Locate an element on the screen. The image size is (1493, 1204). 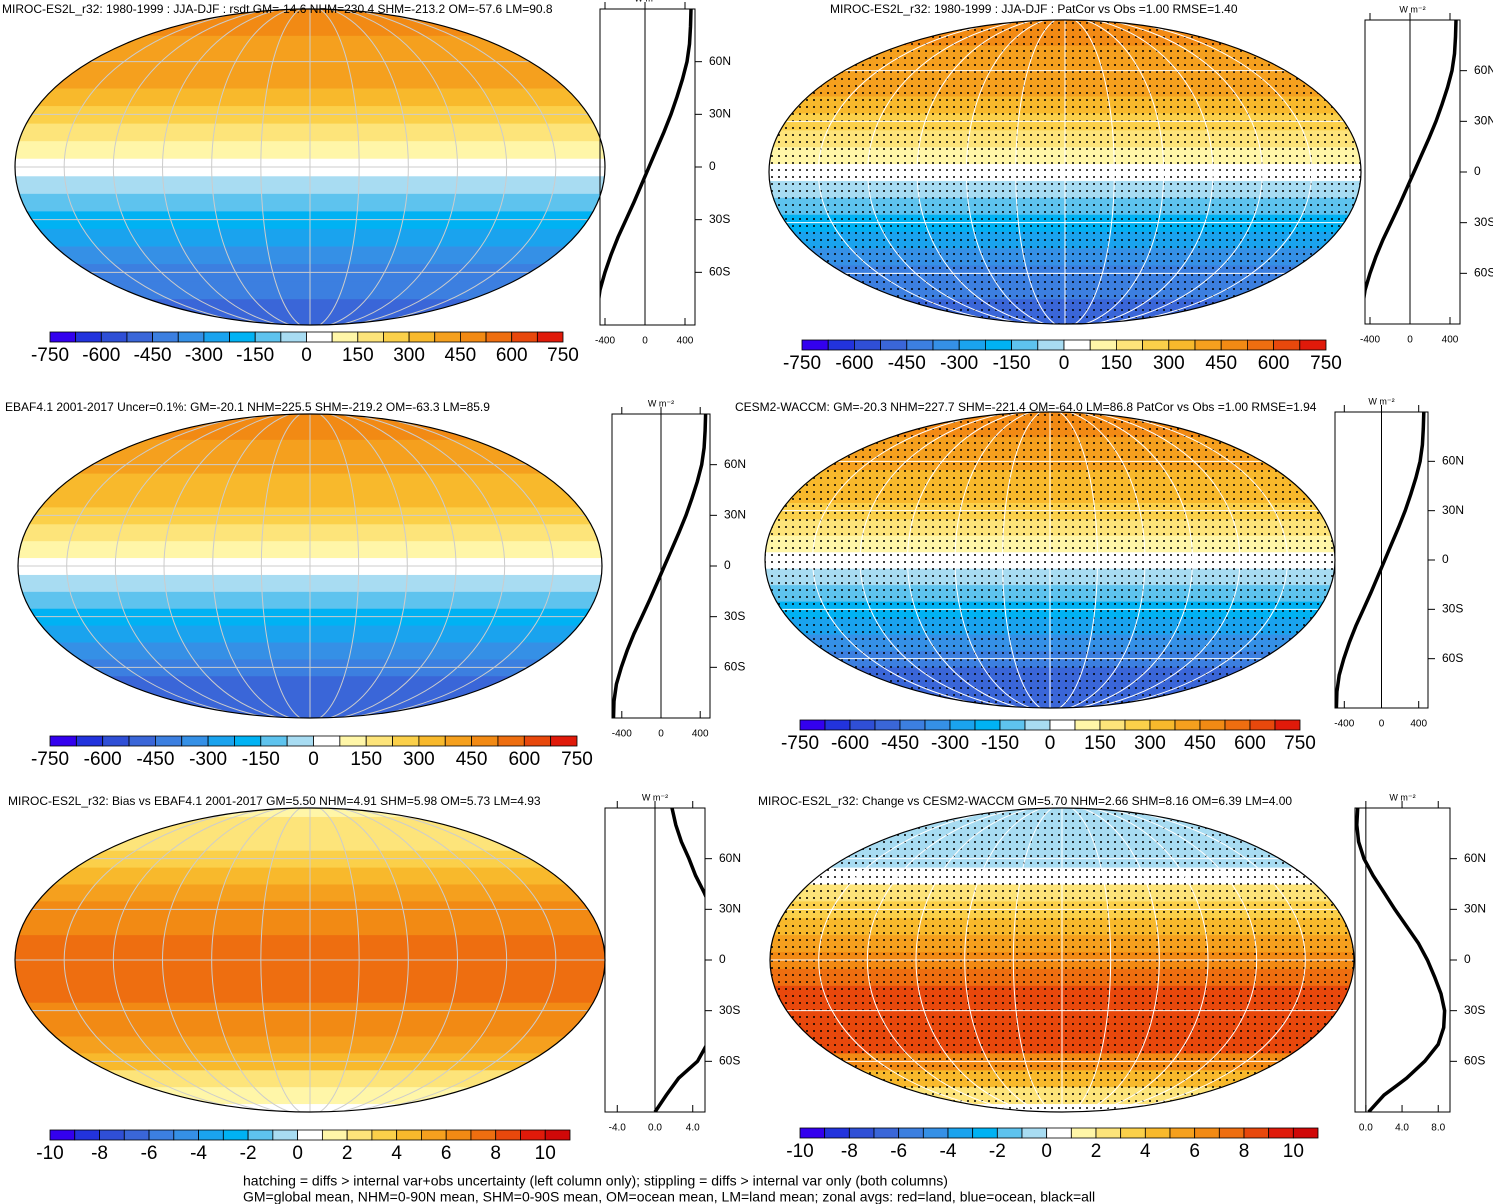
colorbar-tick-label: -450 is located at coordinates (907, 363).